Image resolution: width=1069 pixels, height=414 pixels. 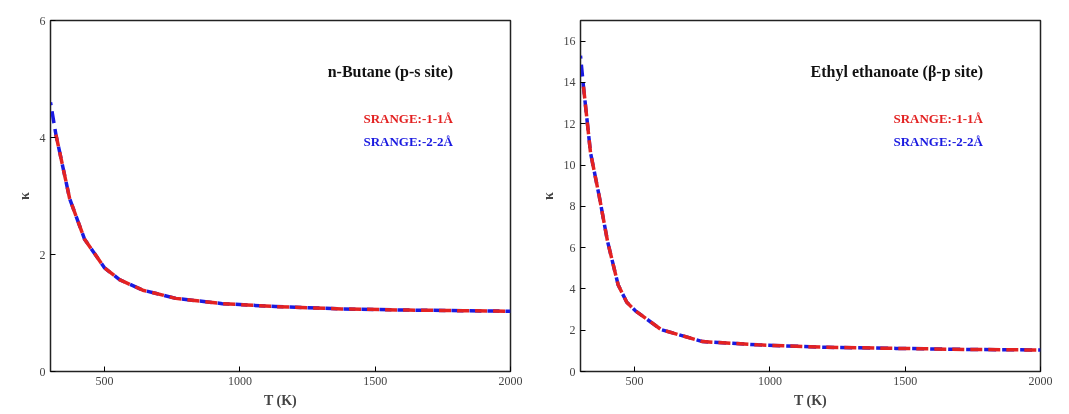 What do you see at coordinates (569, 165) in the screenshot?
I see `y-tick-label: 10` at bounding box center [569, 165].